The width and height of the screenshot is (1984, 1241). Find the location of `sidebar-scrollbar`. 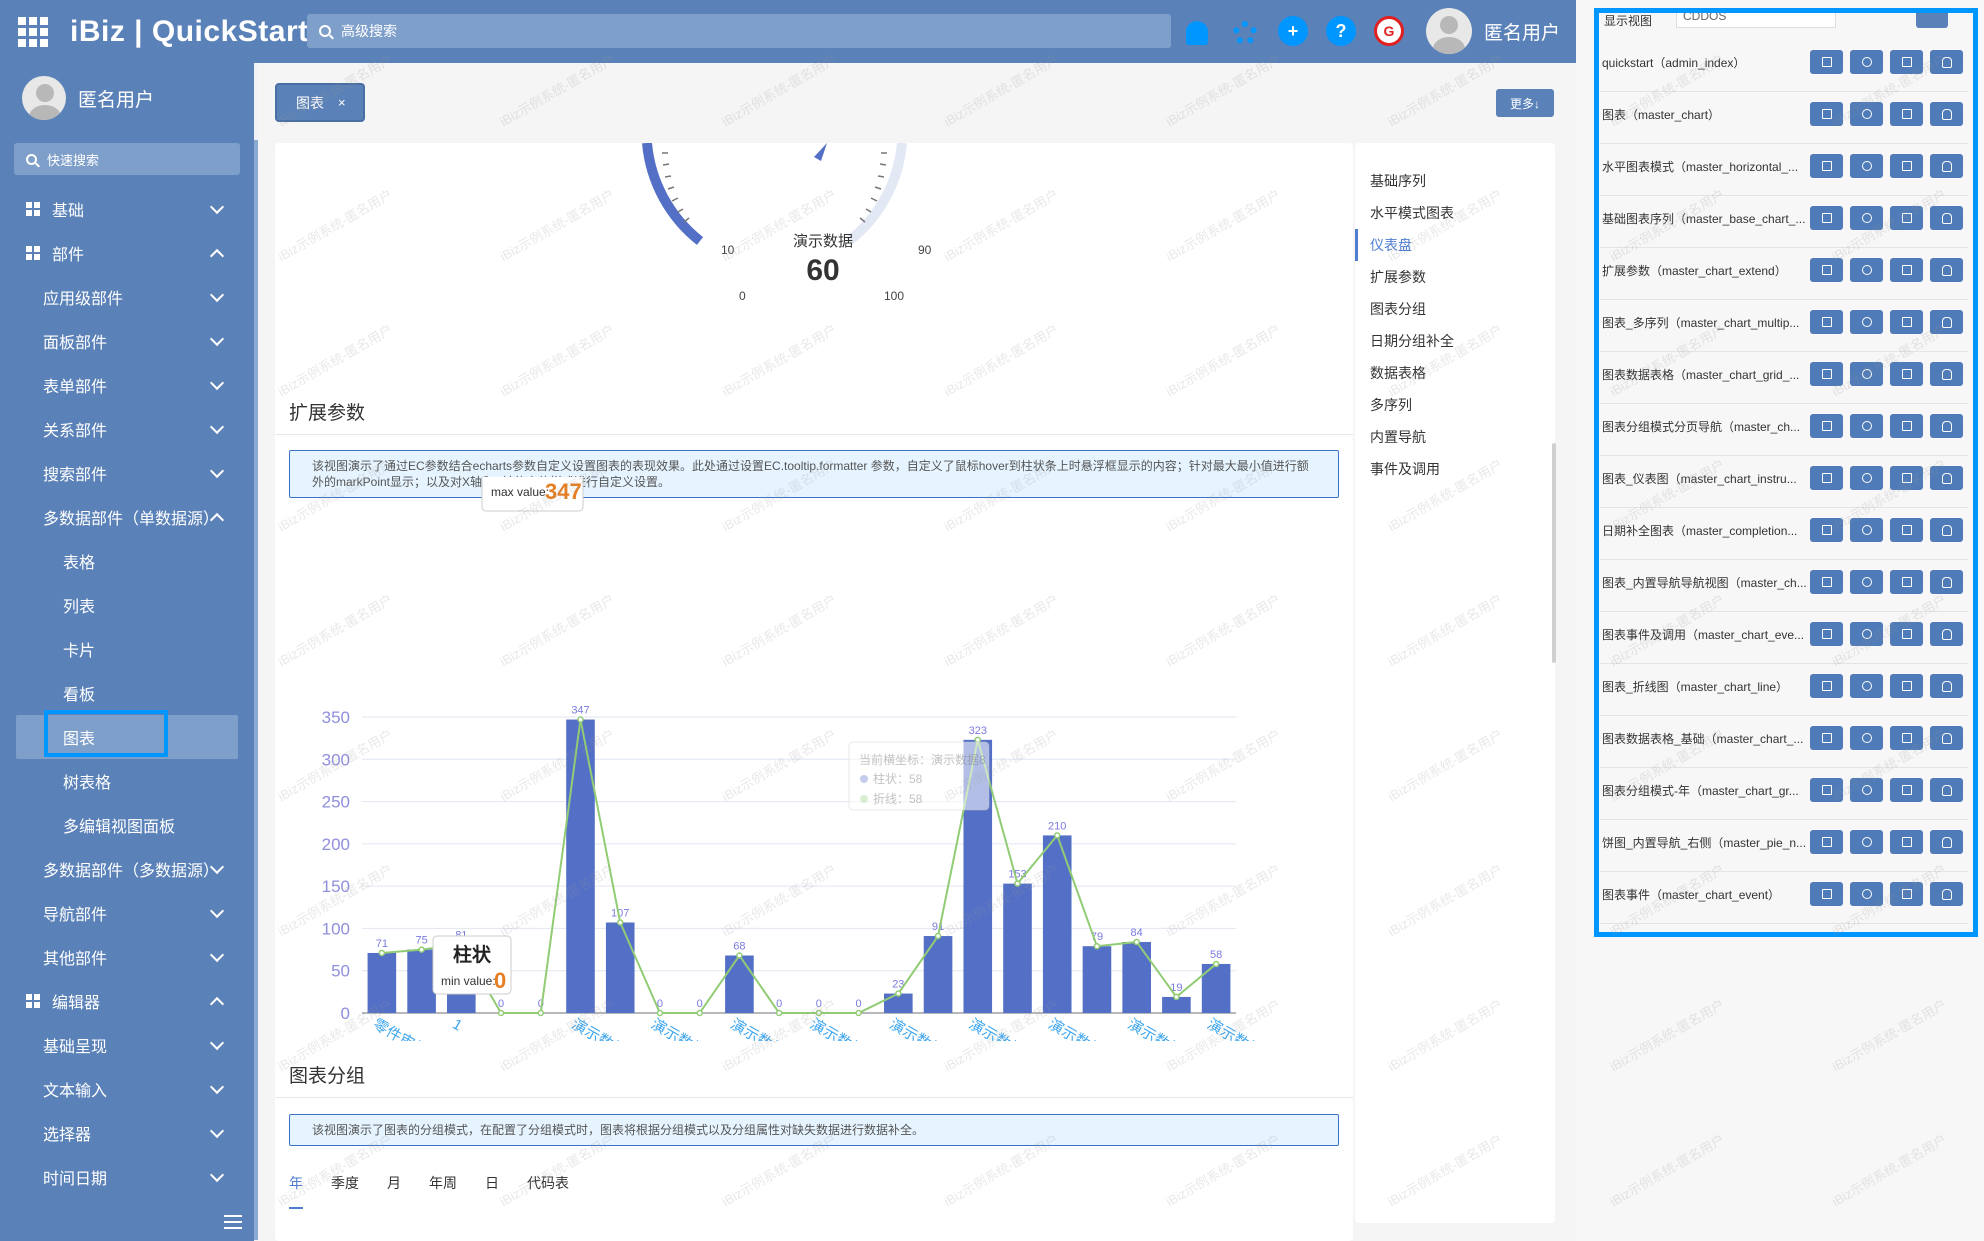

sidebar-scrollbar is located at coordinates (256, 690).